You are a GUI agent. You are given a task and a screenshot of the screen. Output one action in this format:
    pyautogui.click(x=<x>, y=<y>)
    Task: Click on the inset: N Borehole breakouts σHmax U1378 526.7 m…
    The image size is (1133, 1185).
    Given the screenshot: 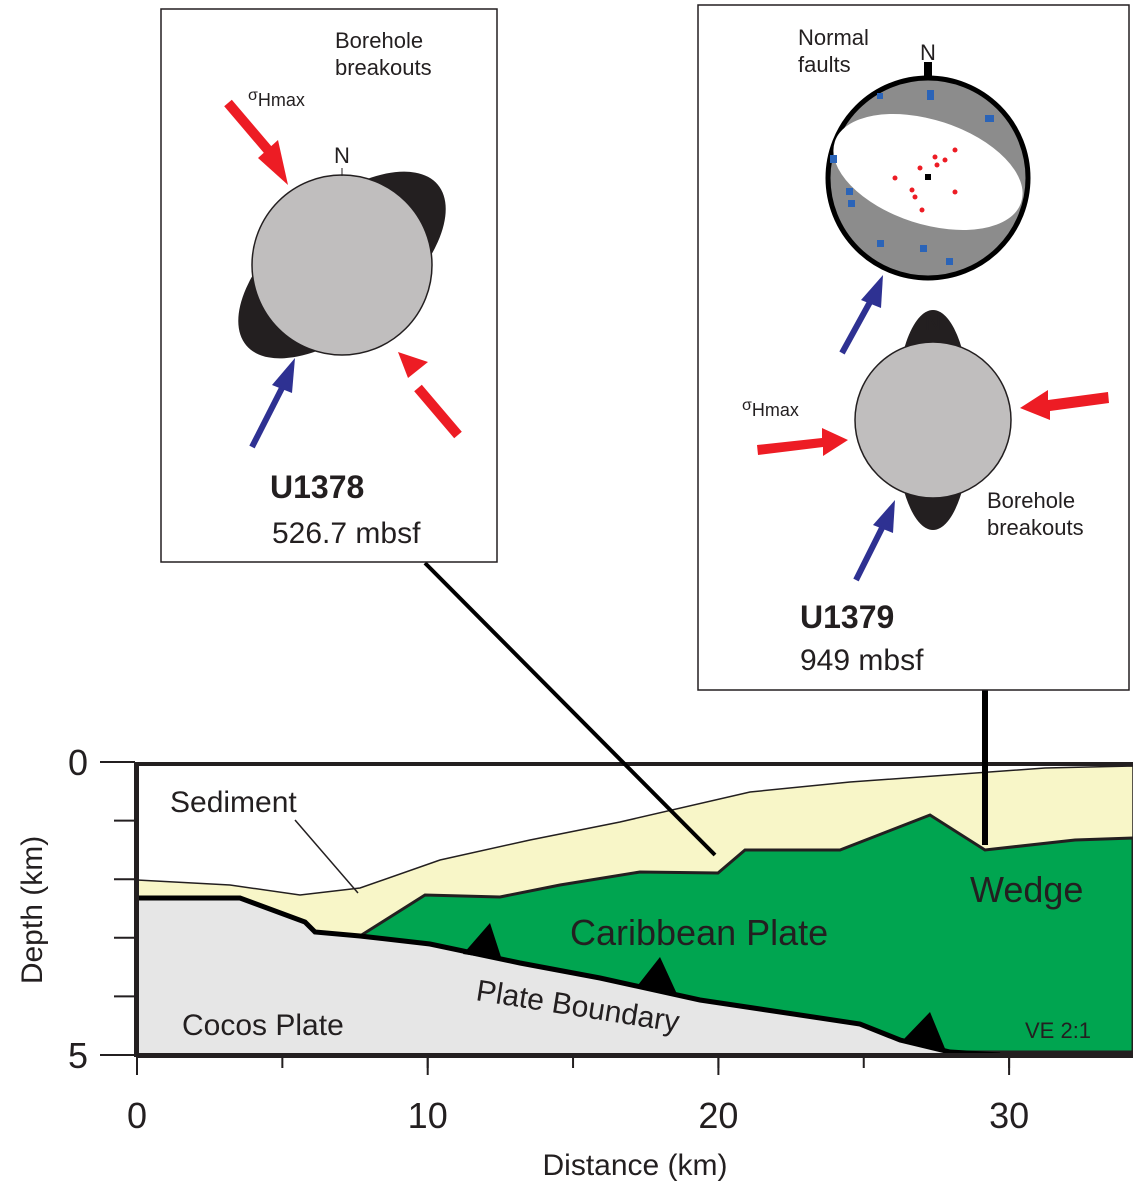 What is the action you would take?
    pyautogui.click(x=329, y=285)
    